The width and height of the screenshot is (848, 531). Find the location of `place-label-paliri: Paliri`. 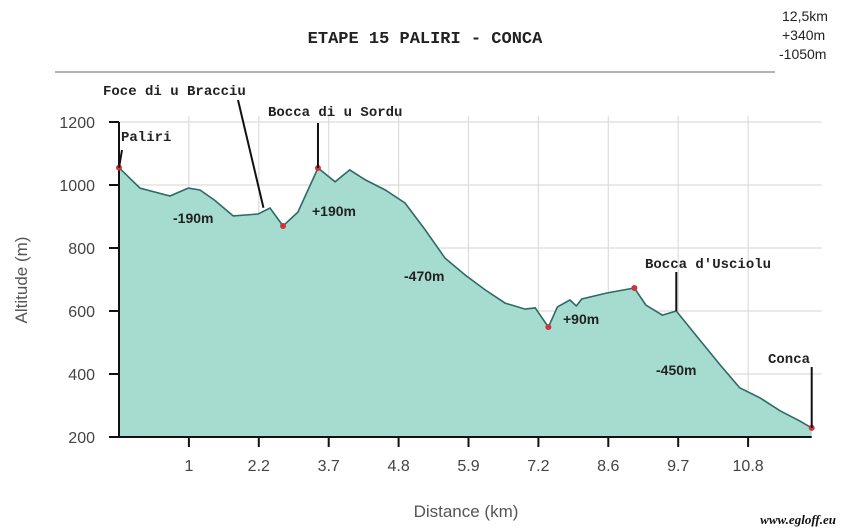

place-label-paliri: Paliri is located at coordinates (146, 138).